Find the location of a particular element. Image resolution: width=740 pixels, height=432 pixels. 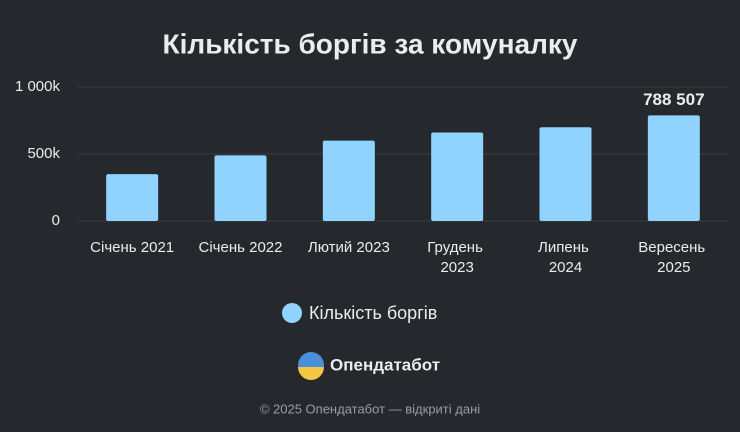

x-tick-label: Січень 2022 is located at coordinates (241, 247).